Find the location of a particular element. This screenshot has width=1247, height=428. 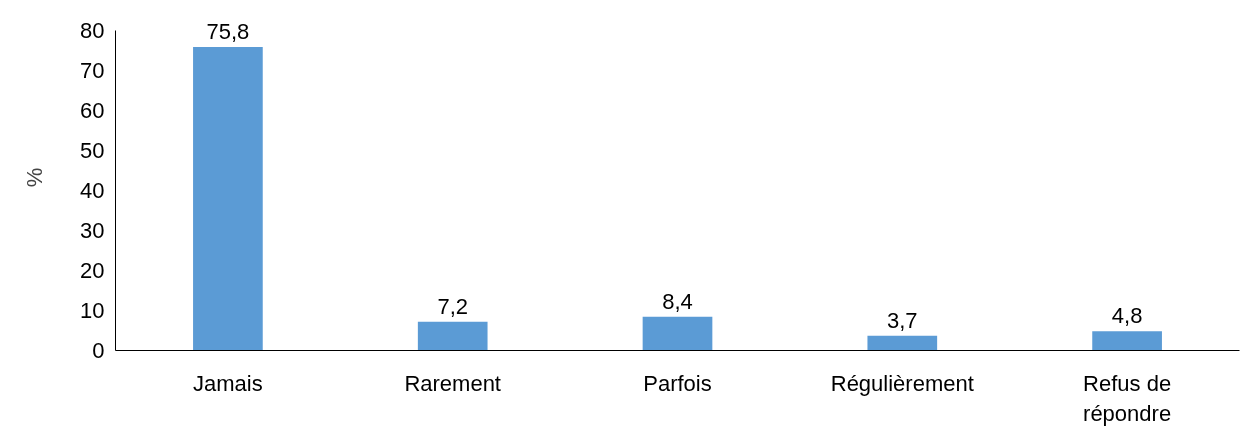

data-label: 7,2 is located at coordinates (452, 306).